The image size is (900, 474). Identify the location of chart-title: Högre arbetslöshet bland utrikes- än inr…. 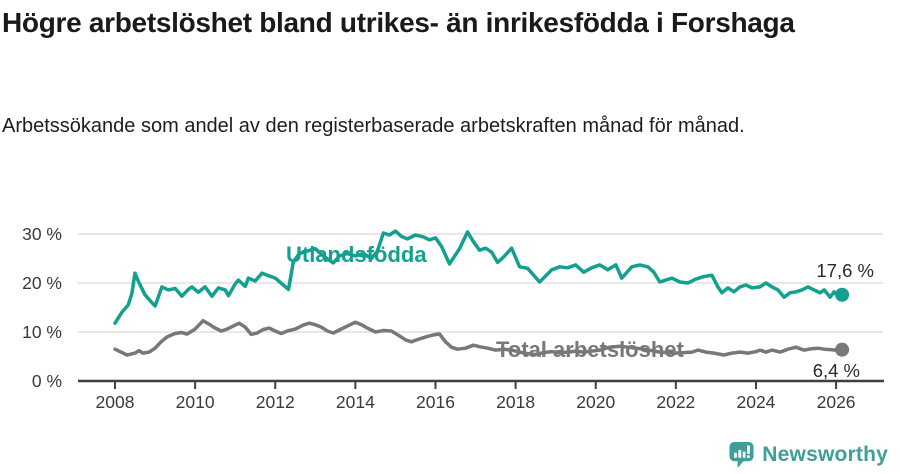
(398, 22).